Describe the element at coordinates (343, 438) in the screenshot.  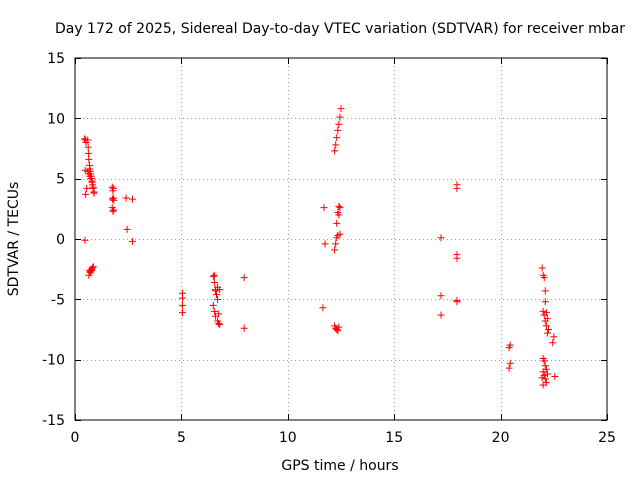
I see `x-axis-tick-labels: 0 5 10 15 20 25` at that location.